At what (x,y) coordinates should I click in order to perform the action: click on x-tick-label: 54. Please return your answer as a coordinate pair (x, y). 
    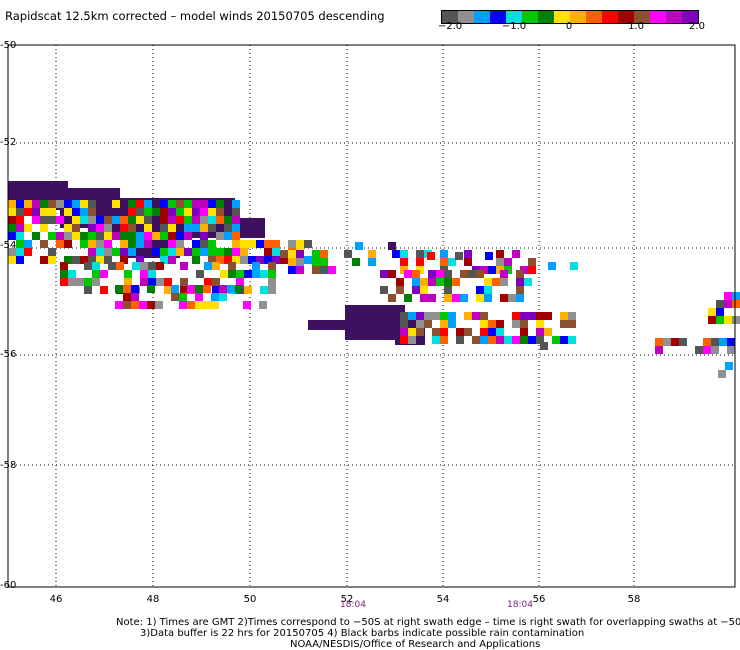
    Looking at the image, I should click on (443, 599).